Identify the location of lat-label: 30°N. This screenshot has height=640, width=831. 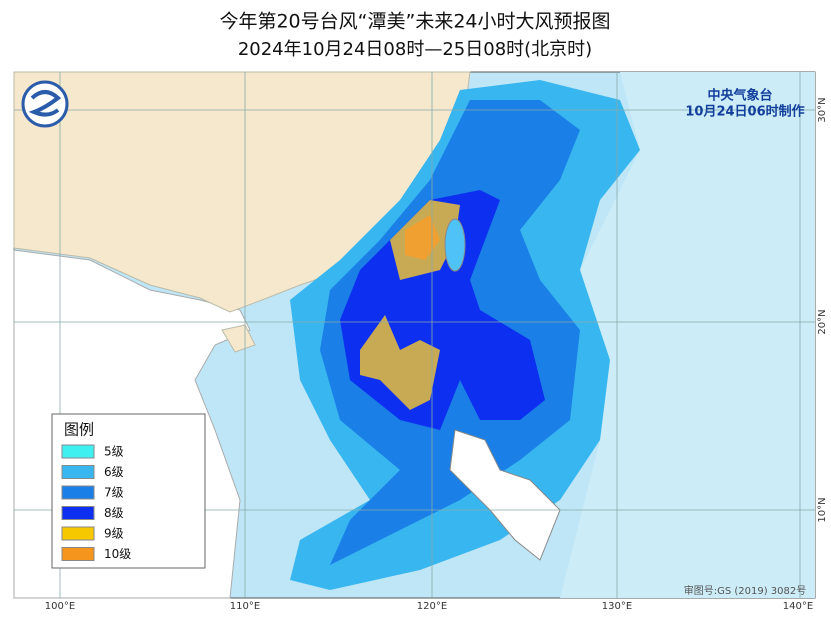
(822, 109).